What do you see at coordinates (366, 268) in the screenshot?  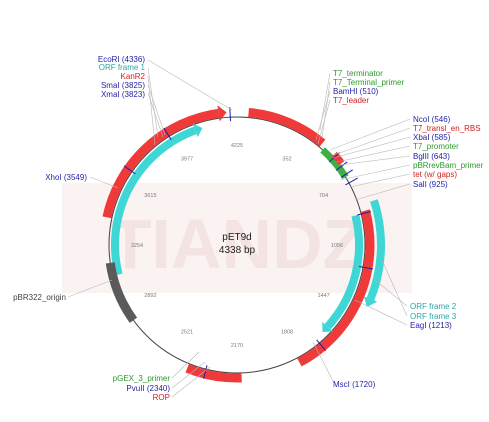 I see `eagi-site` at bounding box center [366, 268].